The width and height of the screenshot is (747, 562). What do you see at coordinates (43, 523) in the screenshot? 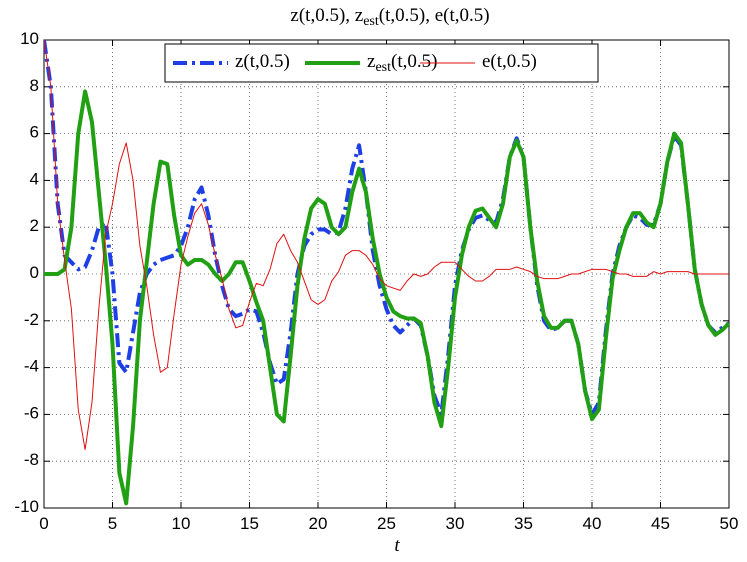
I see `x-tick-label: 0` at bounding box center [43, 523].